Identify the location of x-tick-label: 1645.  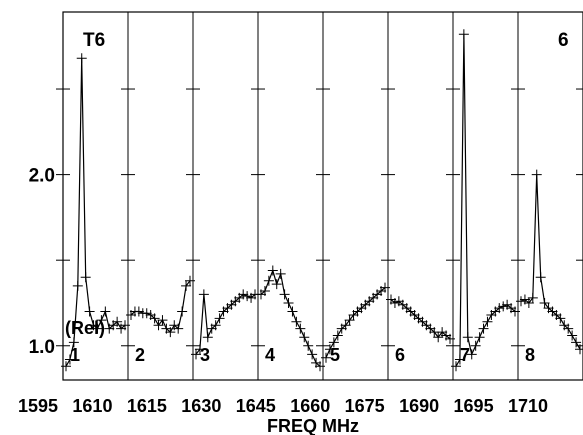
(256, 406).